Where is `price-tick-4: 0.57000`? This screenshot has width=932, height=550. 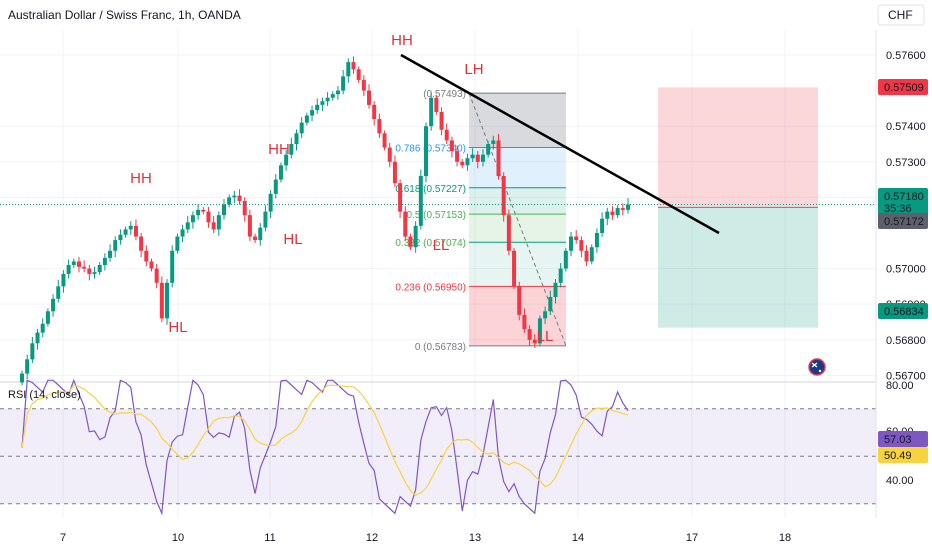
price-tick-4: 0.57000 is located at coordinates (906, 270).